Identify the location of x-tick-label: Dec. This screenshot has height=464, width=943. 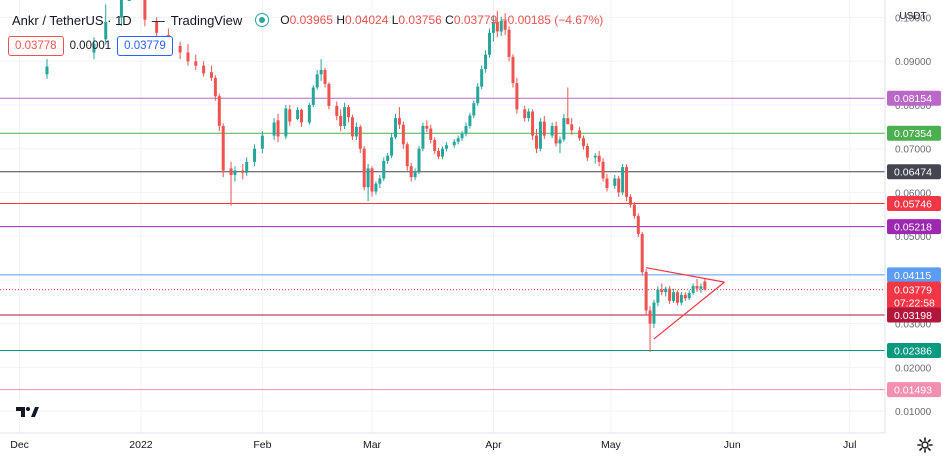
(19, 445).